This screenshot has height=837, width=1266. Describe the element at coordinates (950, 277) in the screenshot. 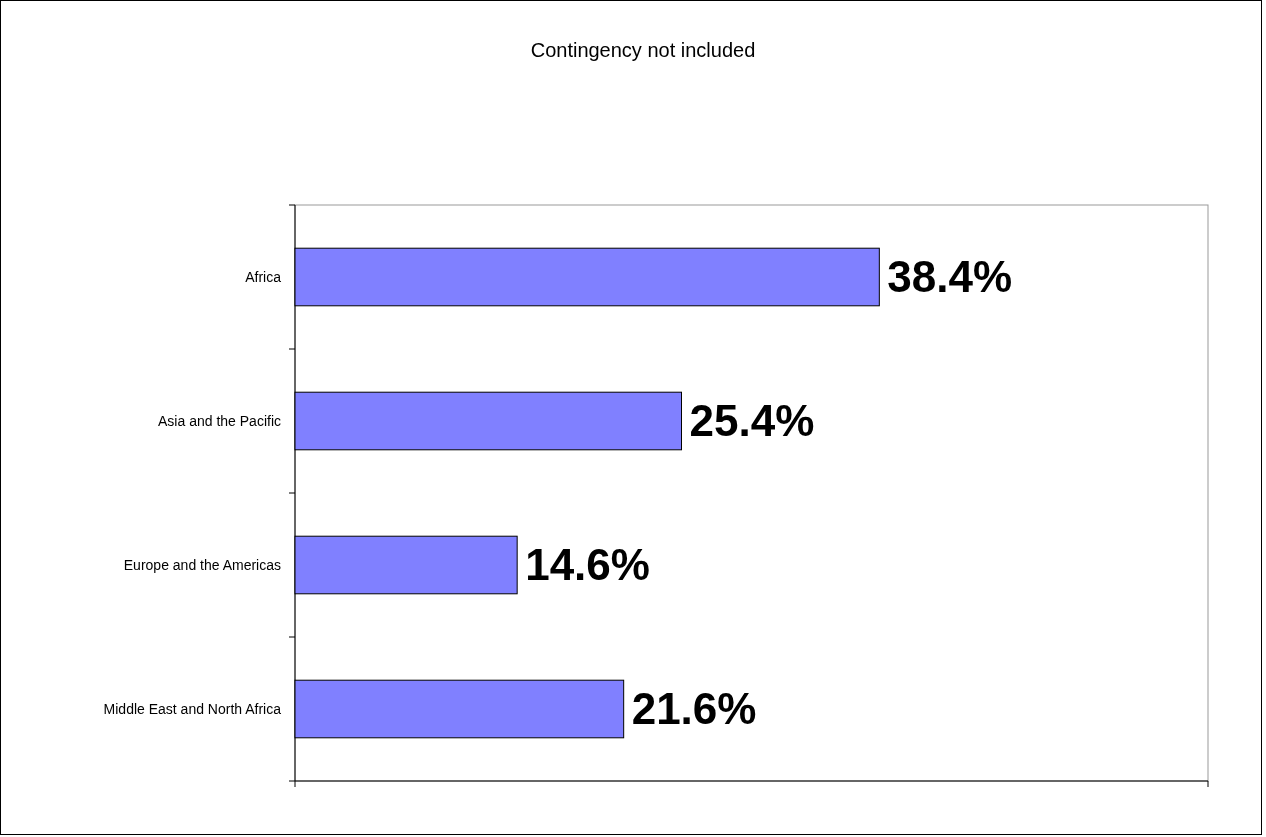

I see `data-label: 38.4%` at that location.